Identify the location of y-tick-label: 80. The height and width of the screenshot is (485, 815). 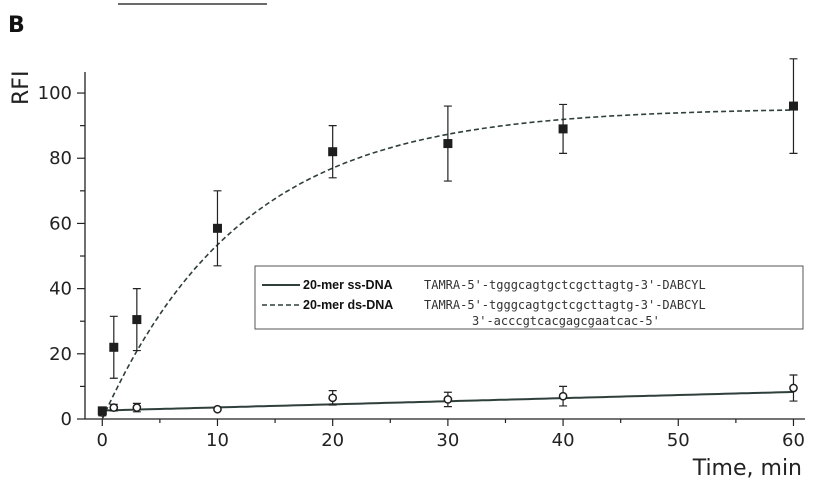
(60, 158).